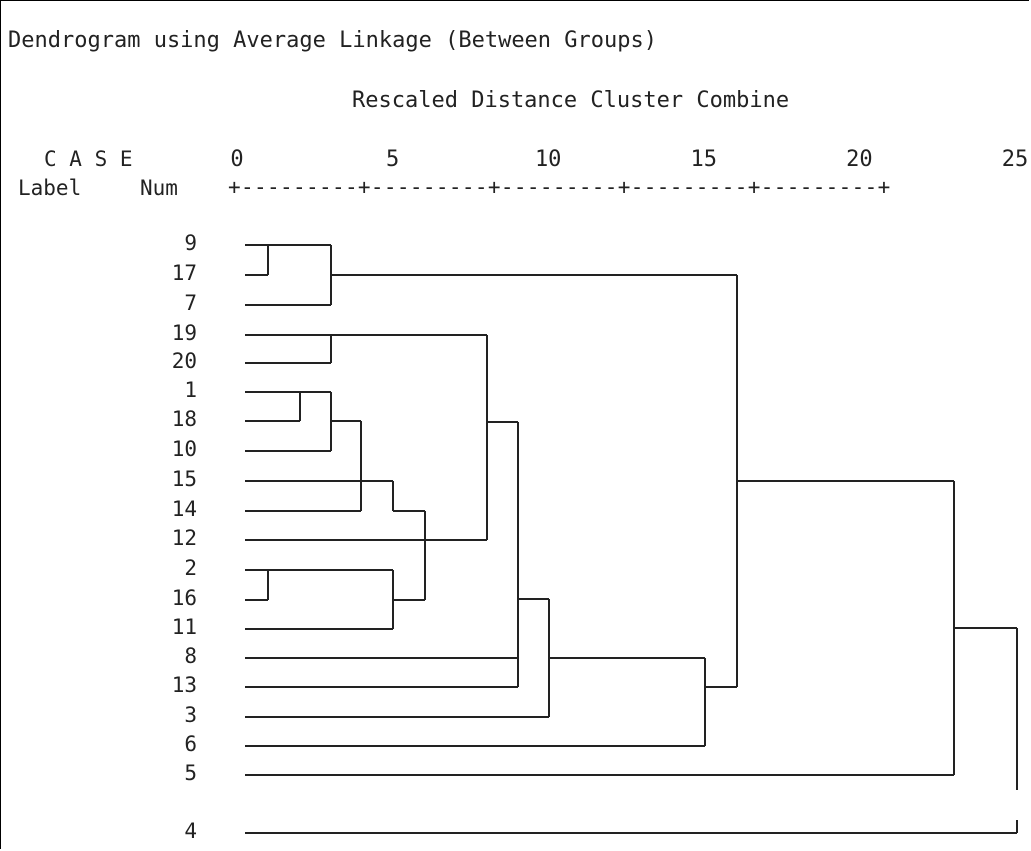  I want to click on axis-tick-label: 20, so click(859, 159).